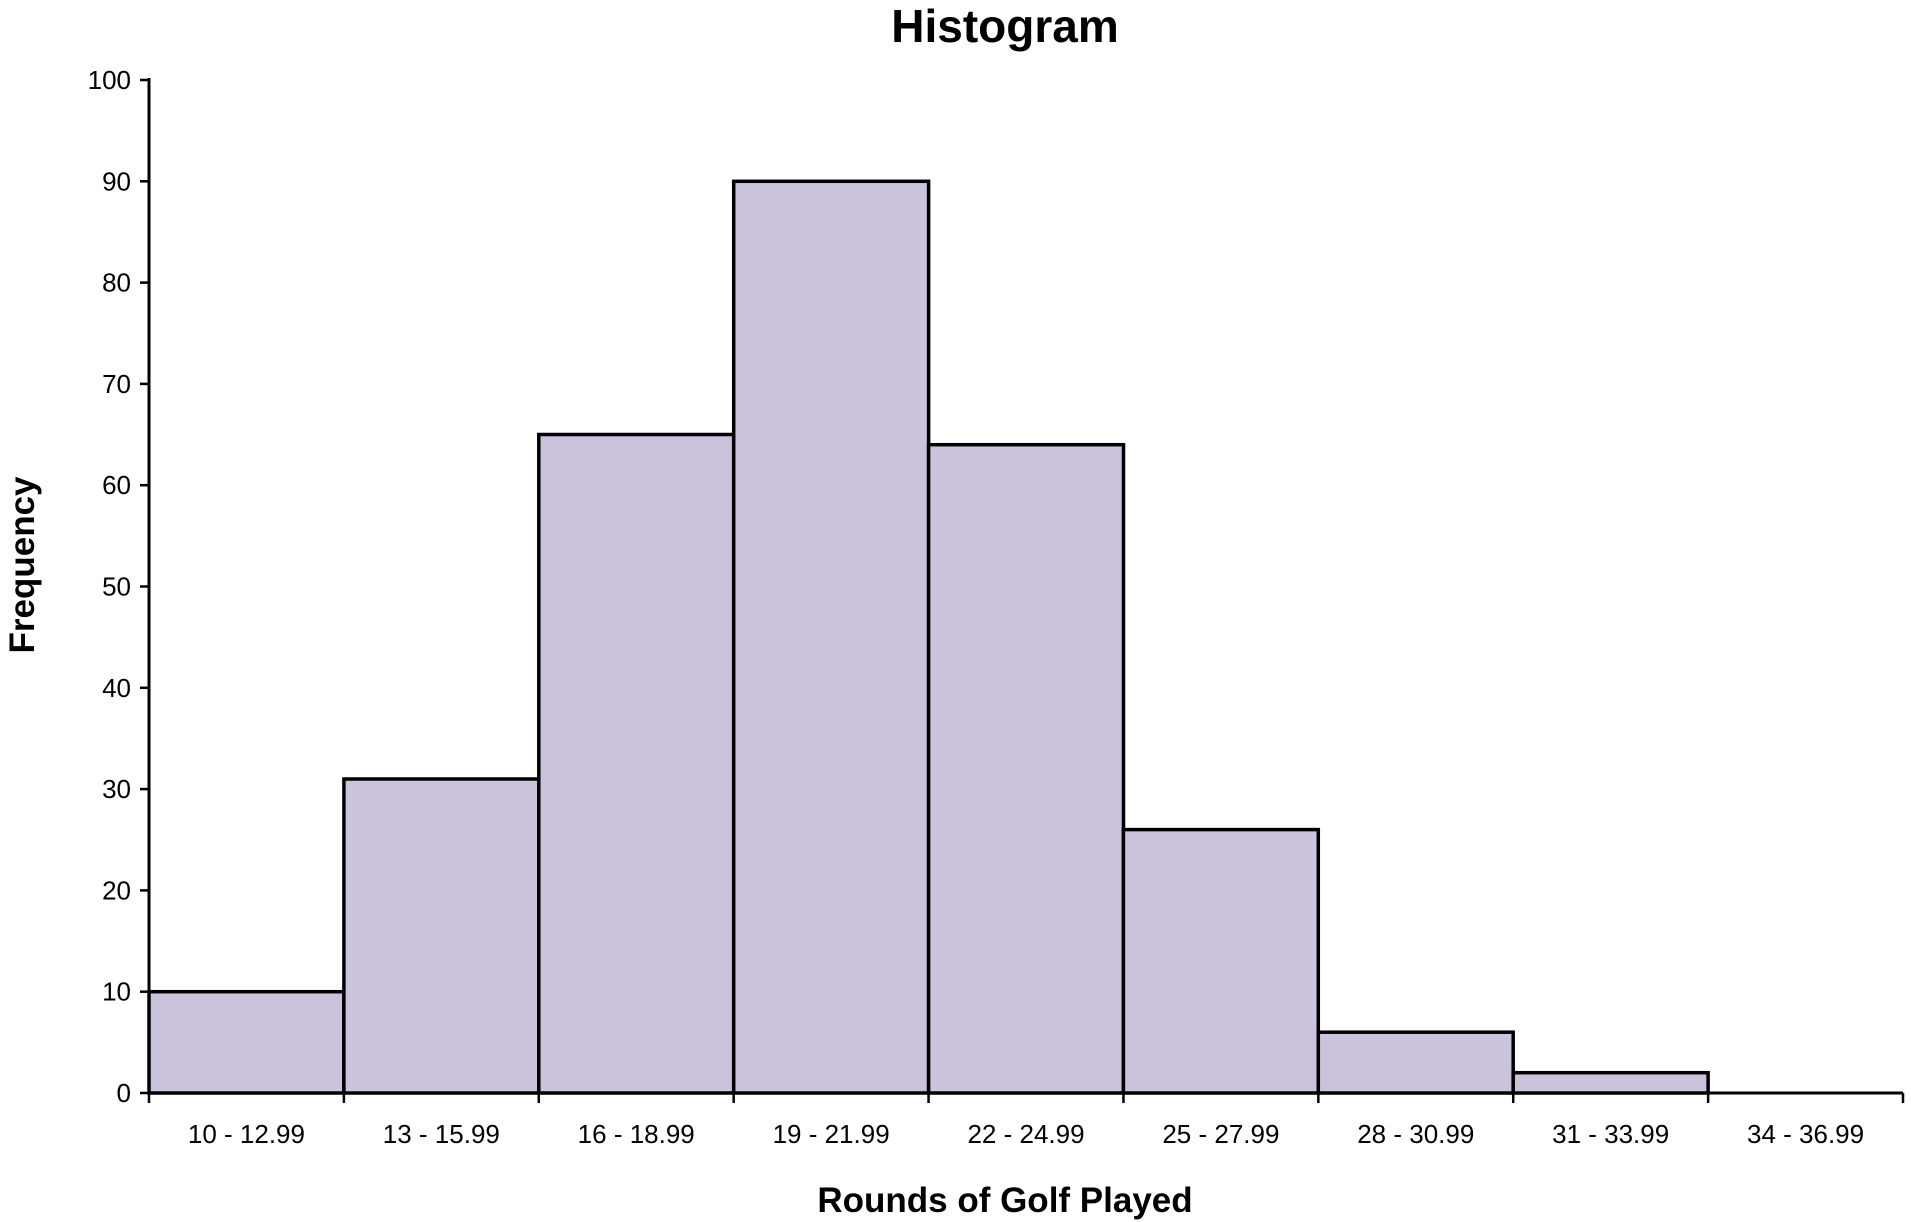  Describe the element at coordinates (1004, 26) in the screenshot. I see `chart-title: Histogram` at that location.